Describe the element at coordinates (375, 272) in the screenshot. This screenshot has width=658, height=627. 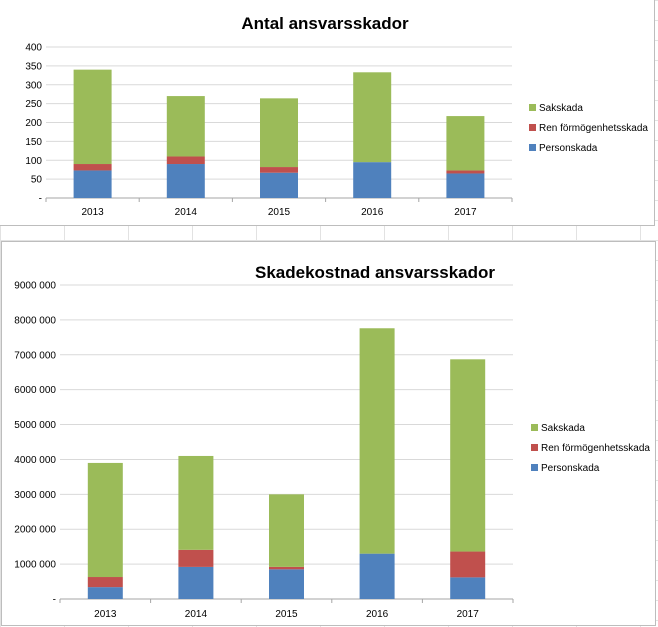
I see `chart-title: Skadekostnad ansvarsskador` at that location.